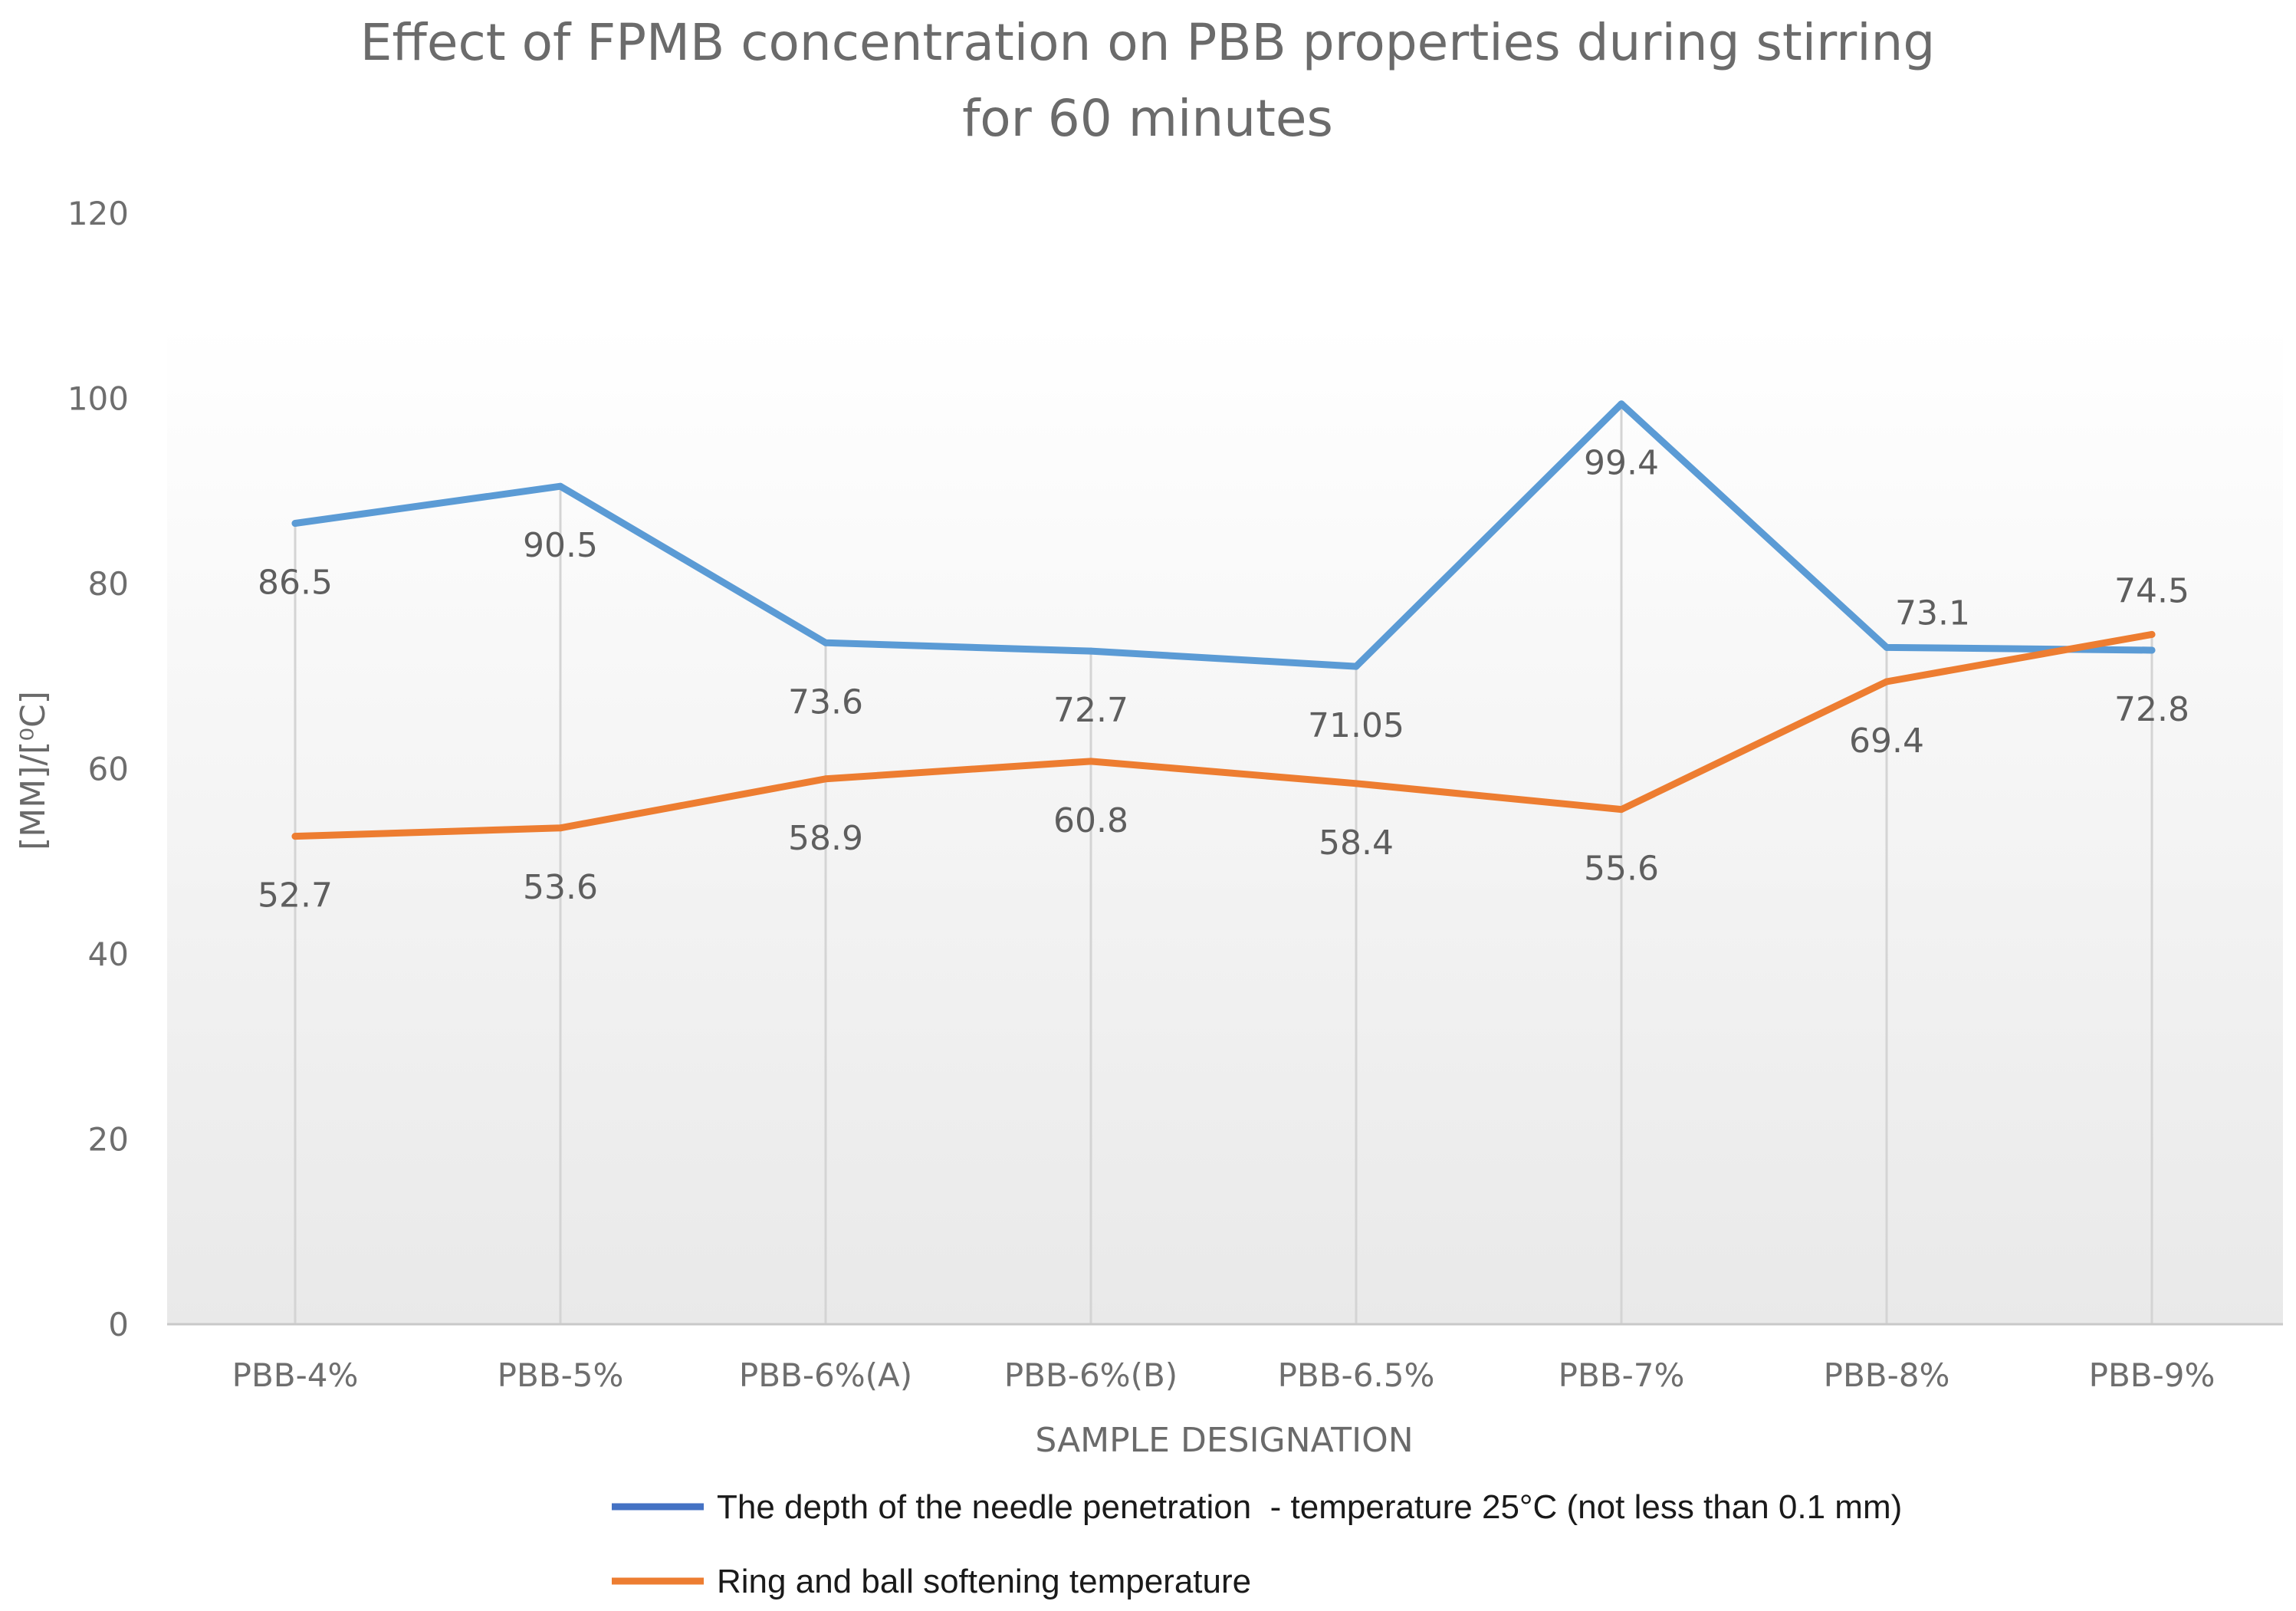 The height and width of the screenshot is (1611, 2296). I want to click on data-label-softening-temperature-pbb-5: 53.6, so click(560, 887).